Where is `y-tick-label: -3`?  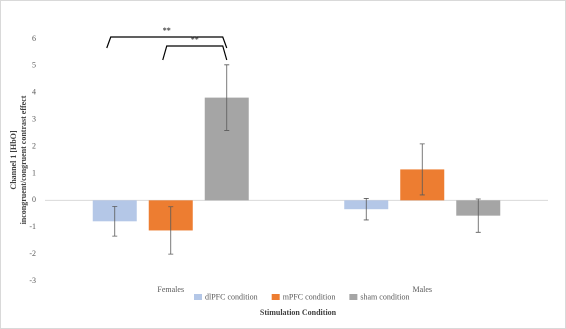 y-tick-label: -3 is located at coordinates (32, 280).